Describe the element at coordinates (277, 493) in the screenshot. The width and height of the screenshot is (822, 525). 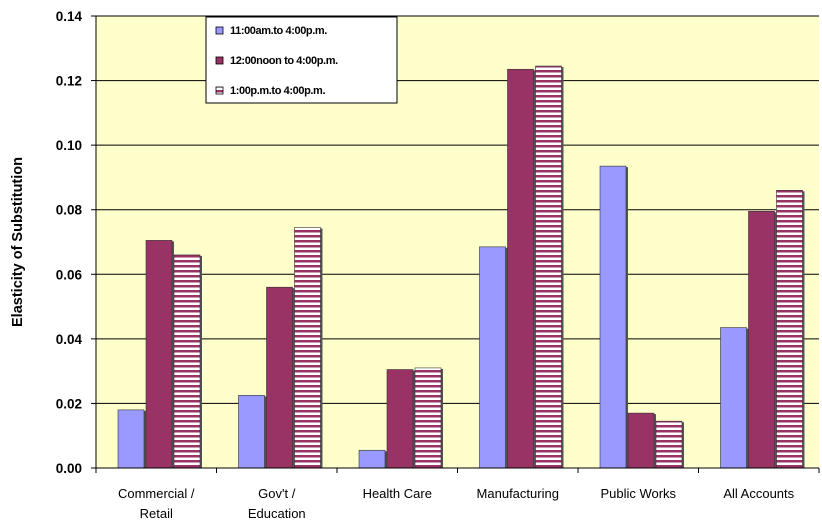
I see `x-category-label: Gov't /` at that location.